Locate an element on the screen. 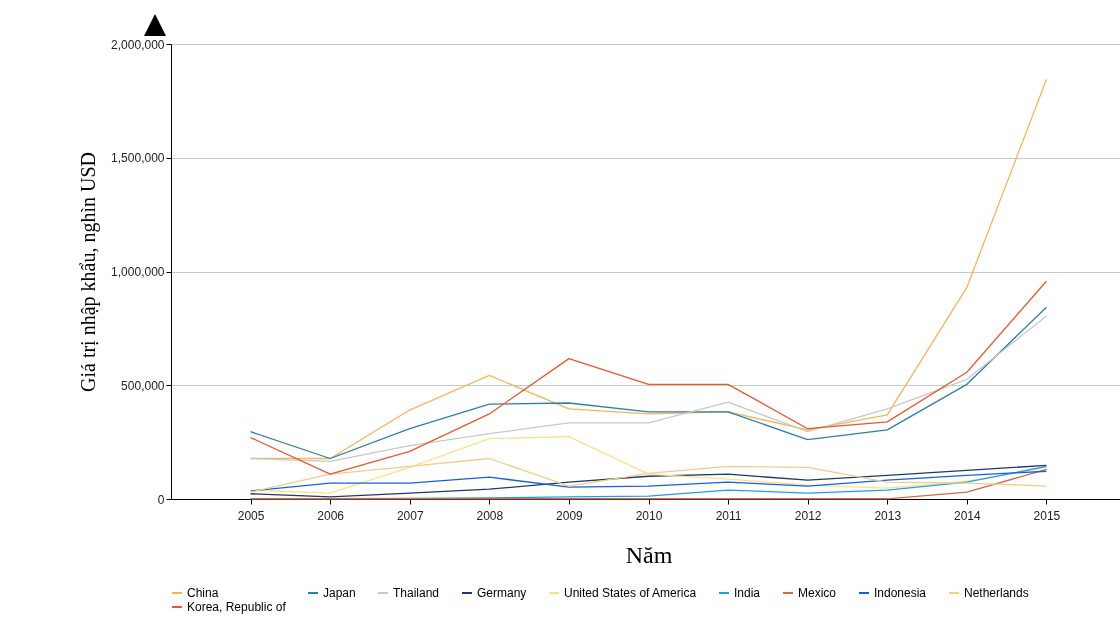 The height and width of the screenshot is (623, 1120). legend-label: Japan is located at coordinates (339, 593).